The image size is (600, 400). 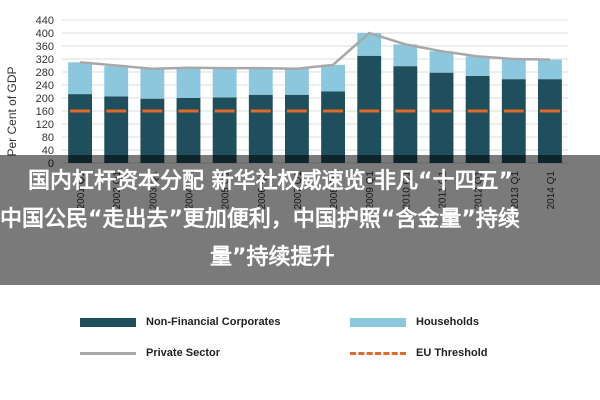 What do you see at coordinates (314, 51) in the screenshot?
I see `private-sector-line` at bounding box center [314, 51].